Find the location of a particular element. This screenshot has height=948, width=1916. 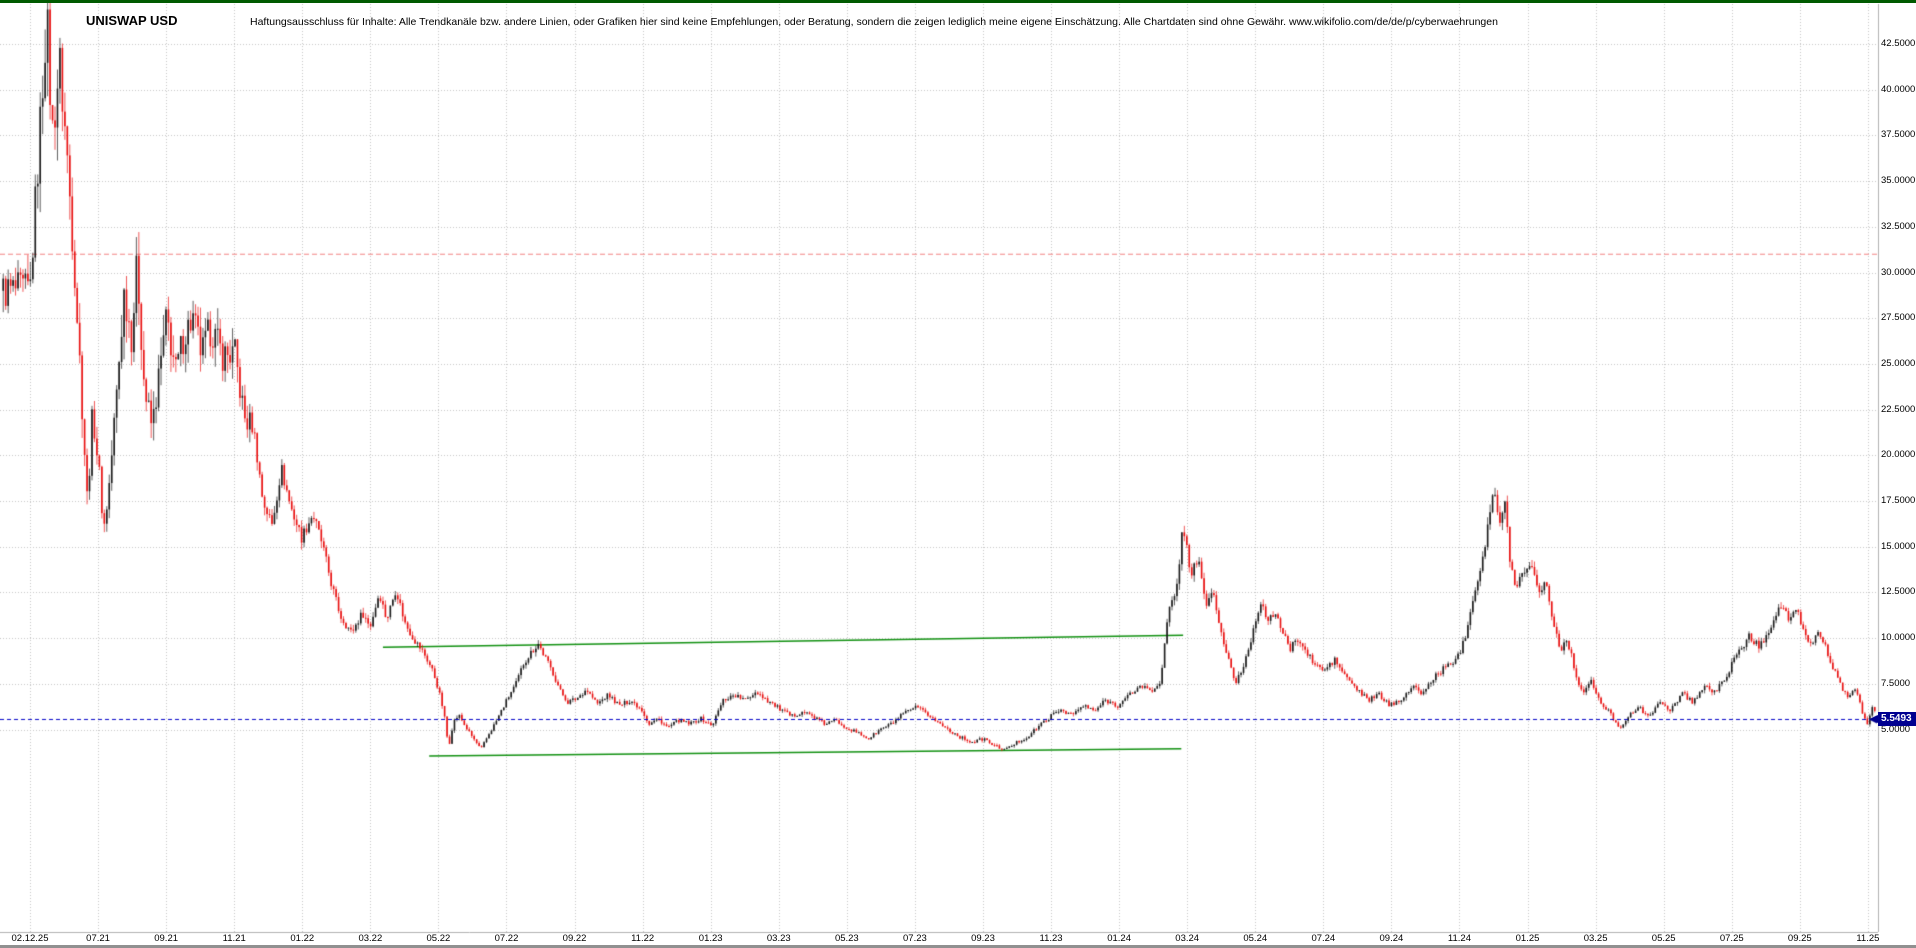

time-axis-label: 11.23 is located at coordinates (1051, 938).